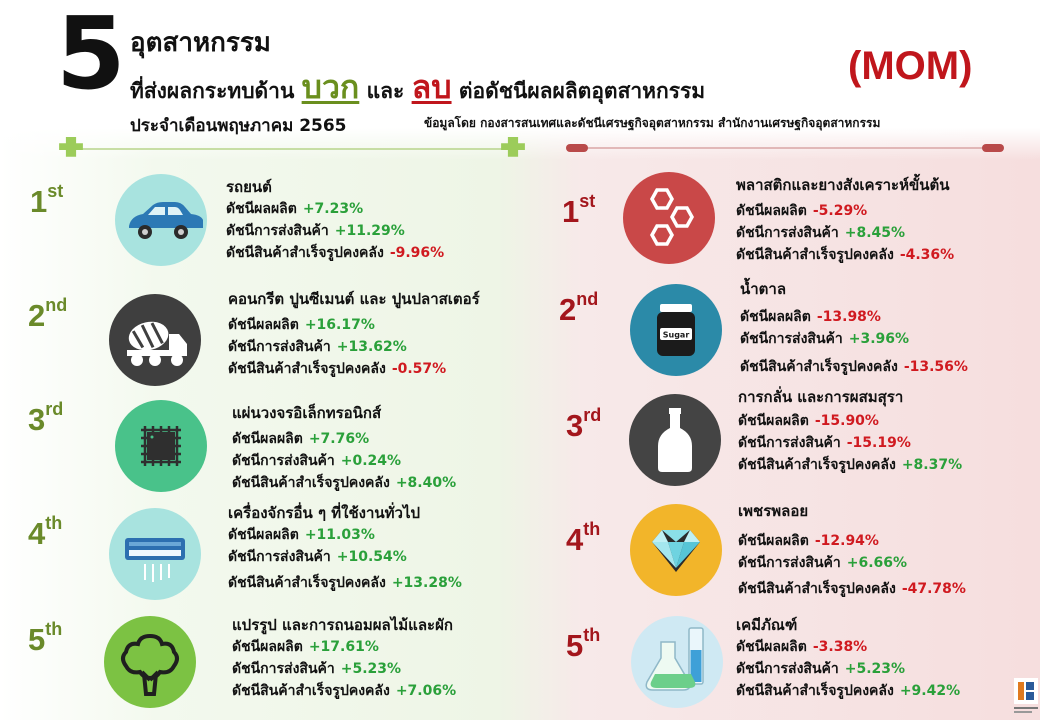 The width and height of the screenshot is (1040, 720). I want to click on microchip-icon, so click(161, 446).